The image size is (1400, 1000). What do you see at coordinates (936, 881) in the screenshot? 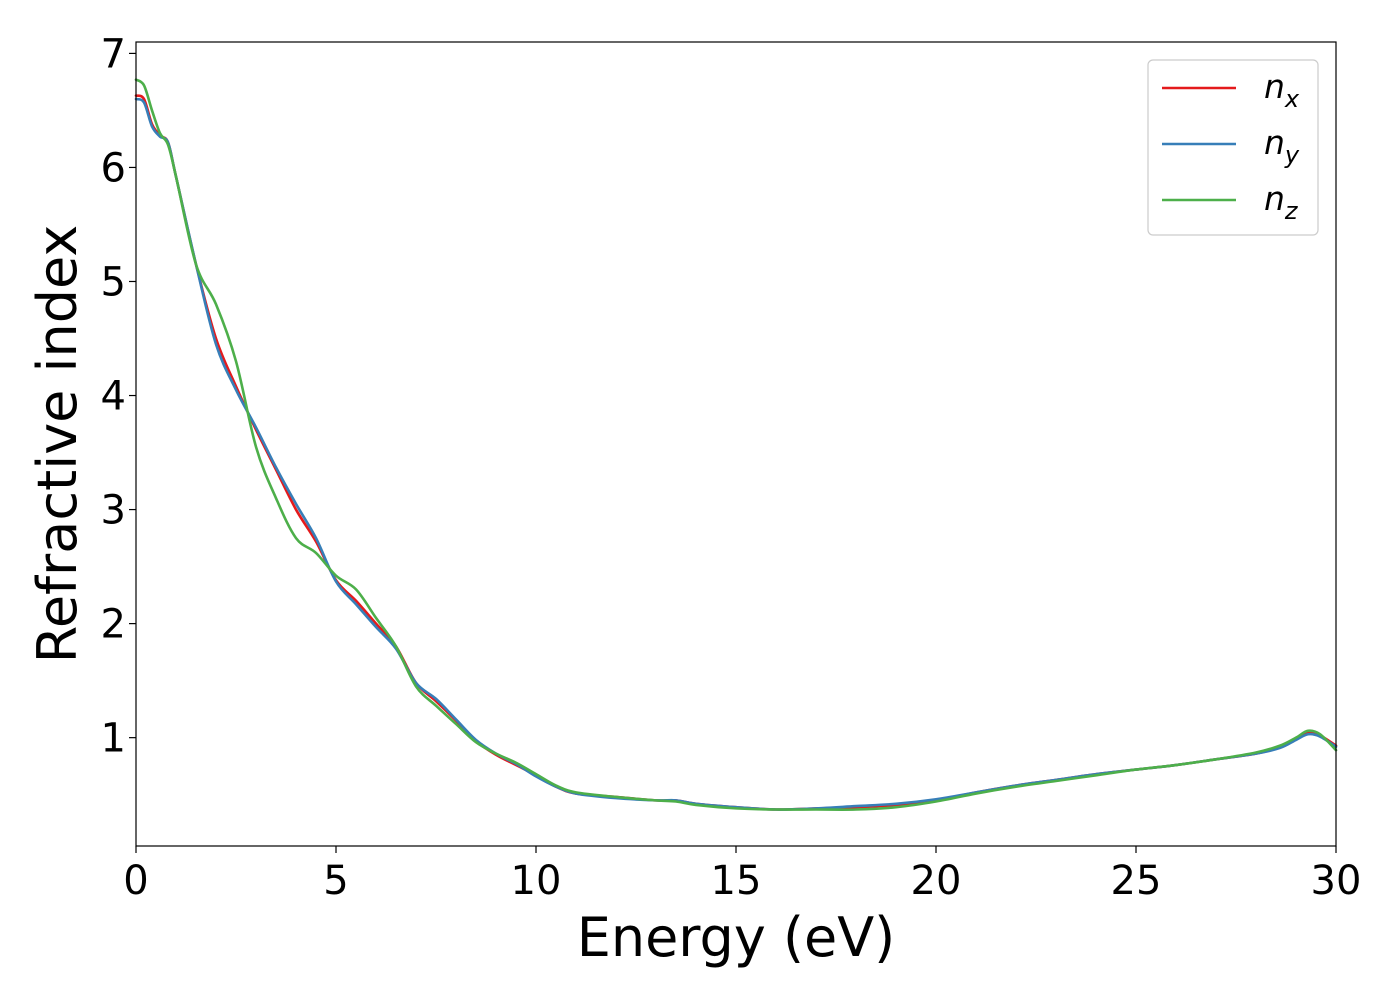
I see `x-tick-label: 20` at bounding box center [936, 881].